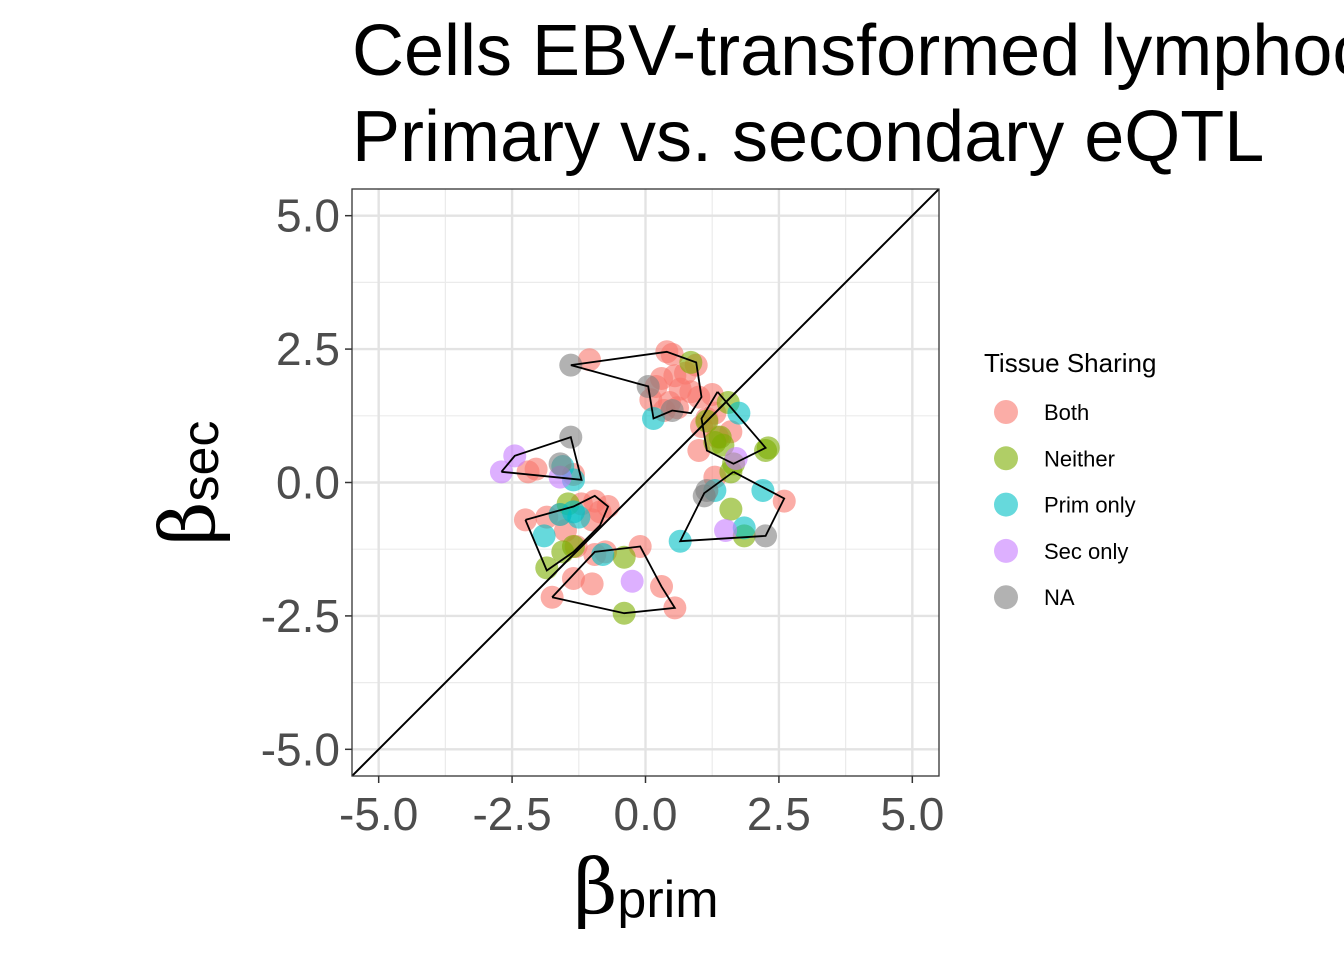  I want to click on x-axis-title: βprim, so click(645, 886).